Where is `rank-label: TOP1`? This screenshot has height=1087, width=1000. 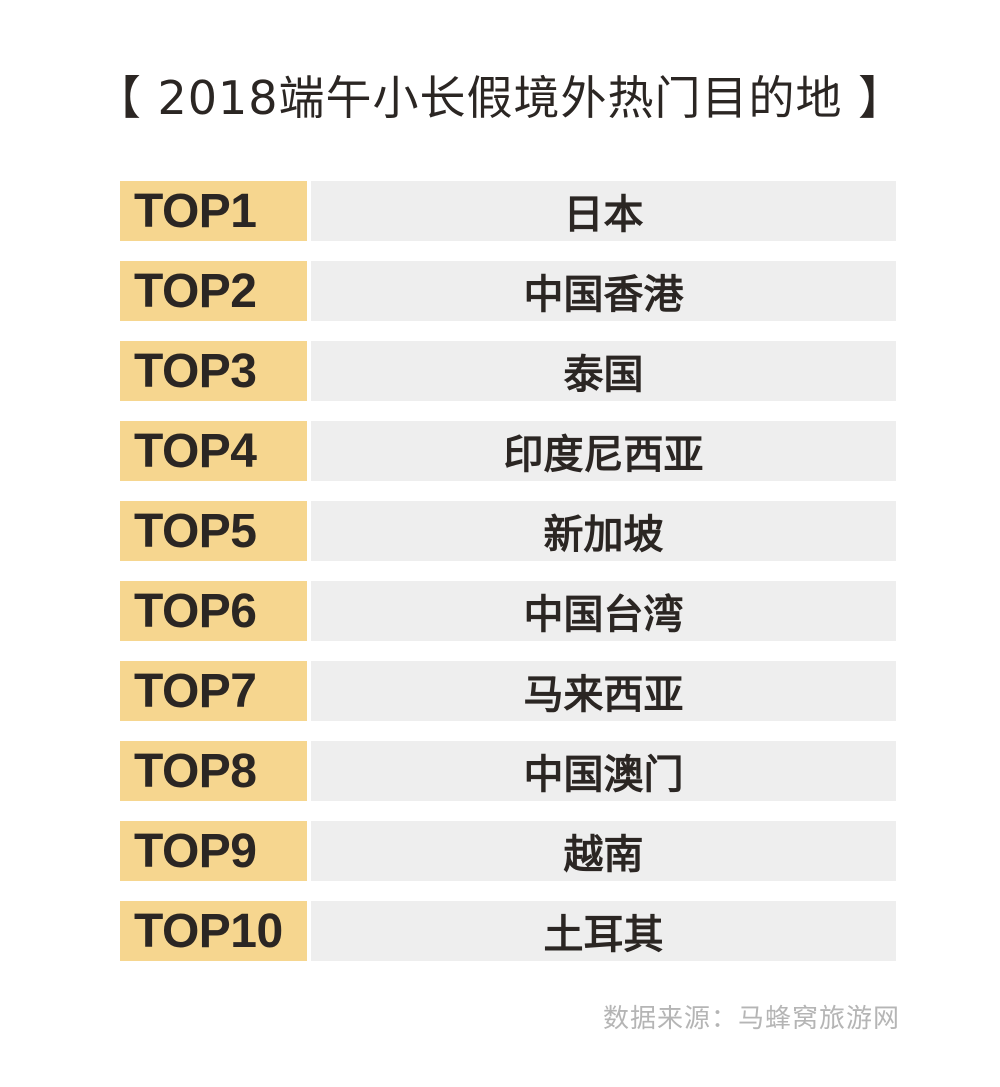
rank-label: TOP1 is located at coordinates (213, 211).